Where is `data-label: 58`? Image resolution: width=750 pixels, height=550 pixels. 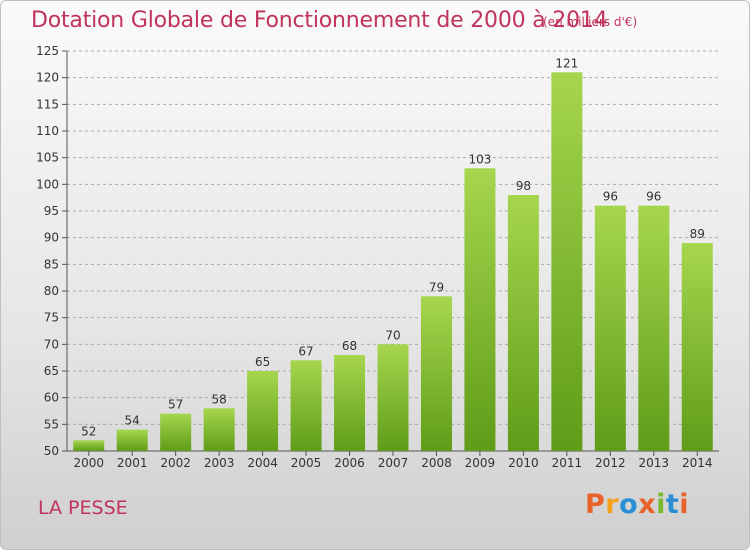 data-label: 58 is located at coordinates (218, 399).